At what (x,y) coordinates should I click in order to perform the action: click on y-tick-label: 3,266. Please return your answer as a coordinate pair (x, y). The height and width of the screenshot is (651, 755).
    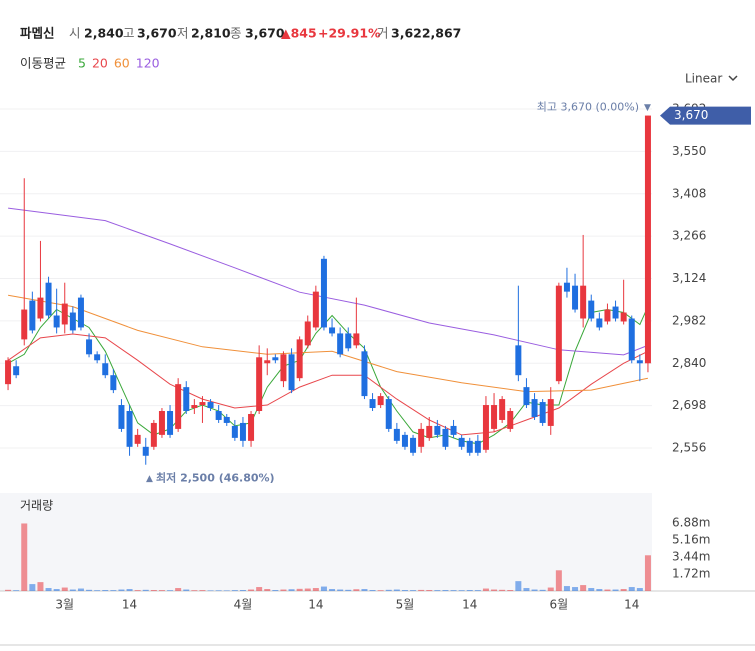
    Looking at the image, I should click on (689, 236).